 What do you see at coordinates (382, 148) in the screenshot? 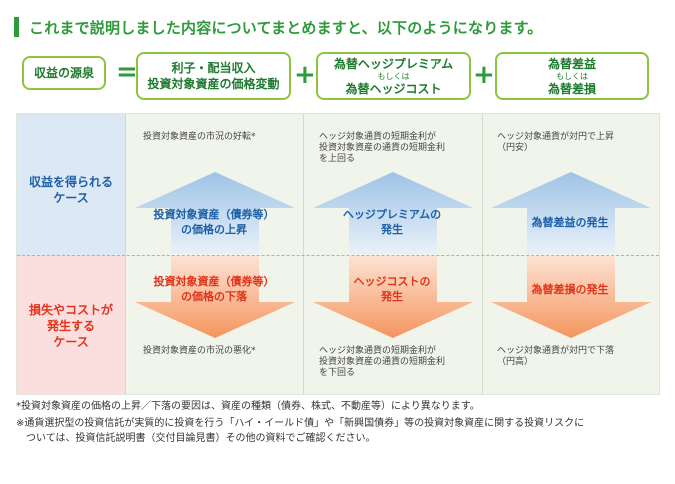
I see `col2-top-desc: ヘッジ対象通貨の短期金利が 投資対象資産の通貨の短期金利 を上回る` at bounding box center [382, 148].